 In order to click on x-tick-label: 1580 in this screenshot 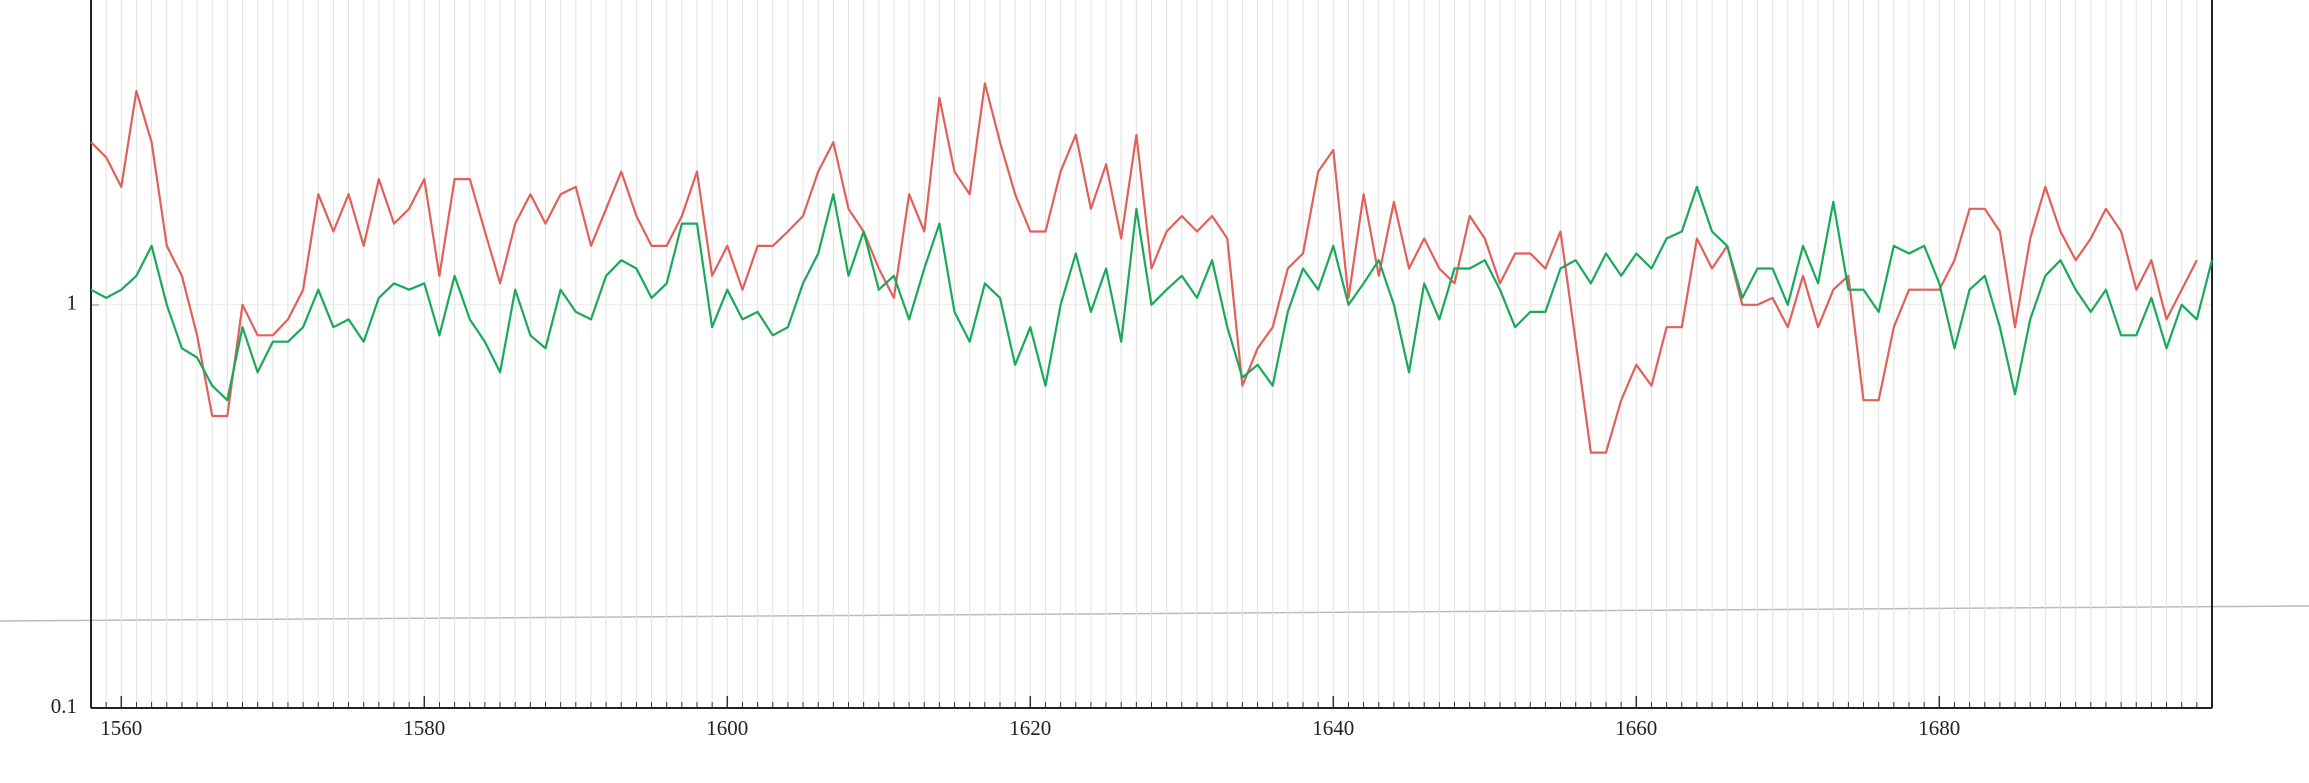, I will do `click(424, 728)`.